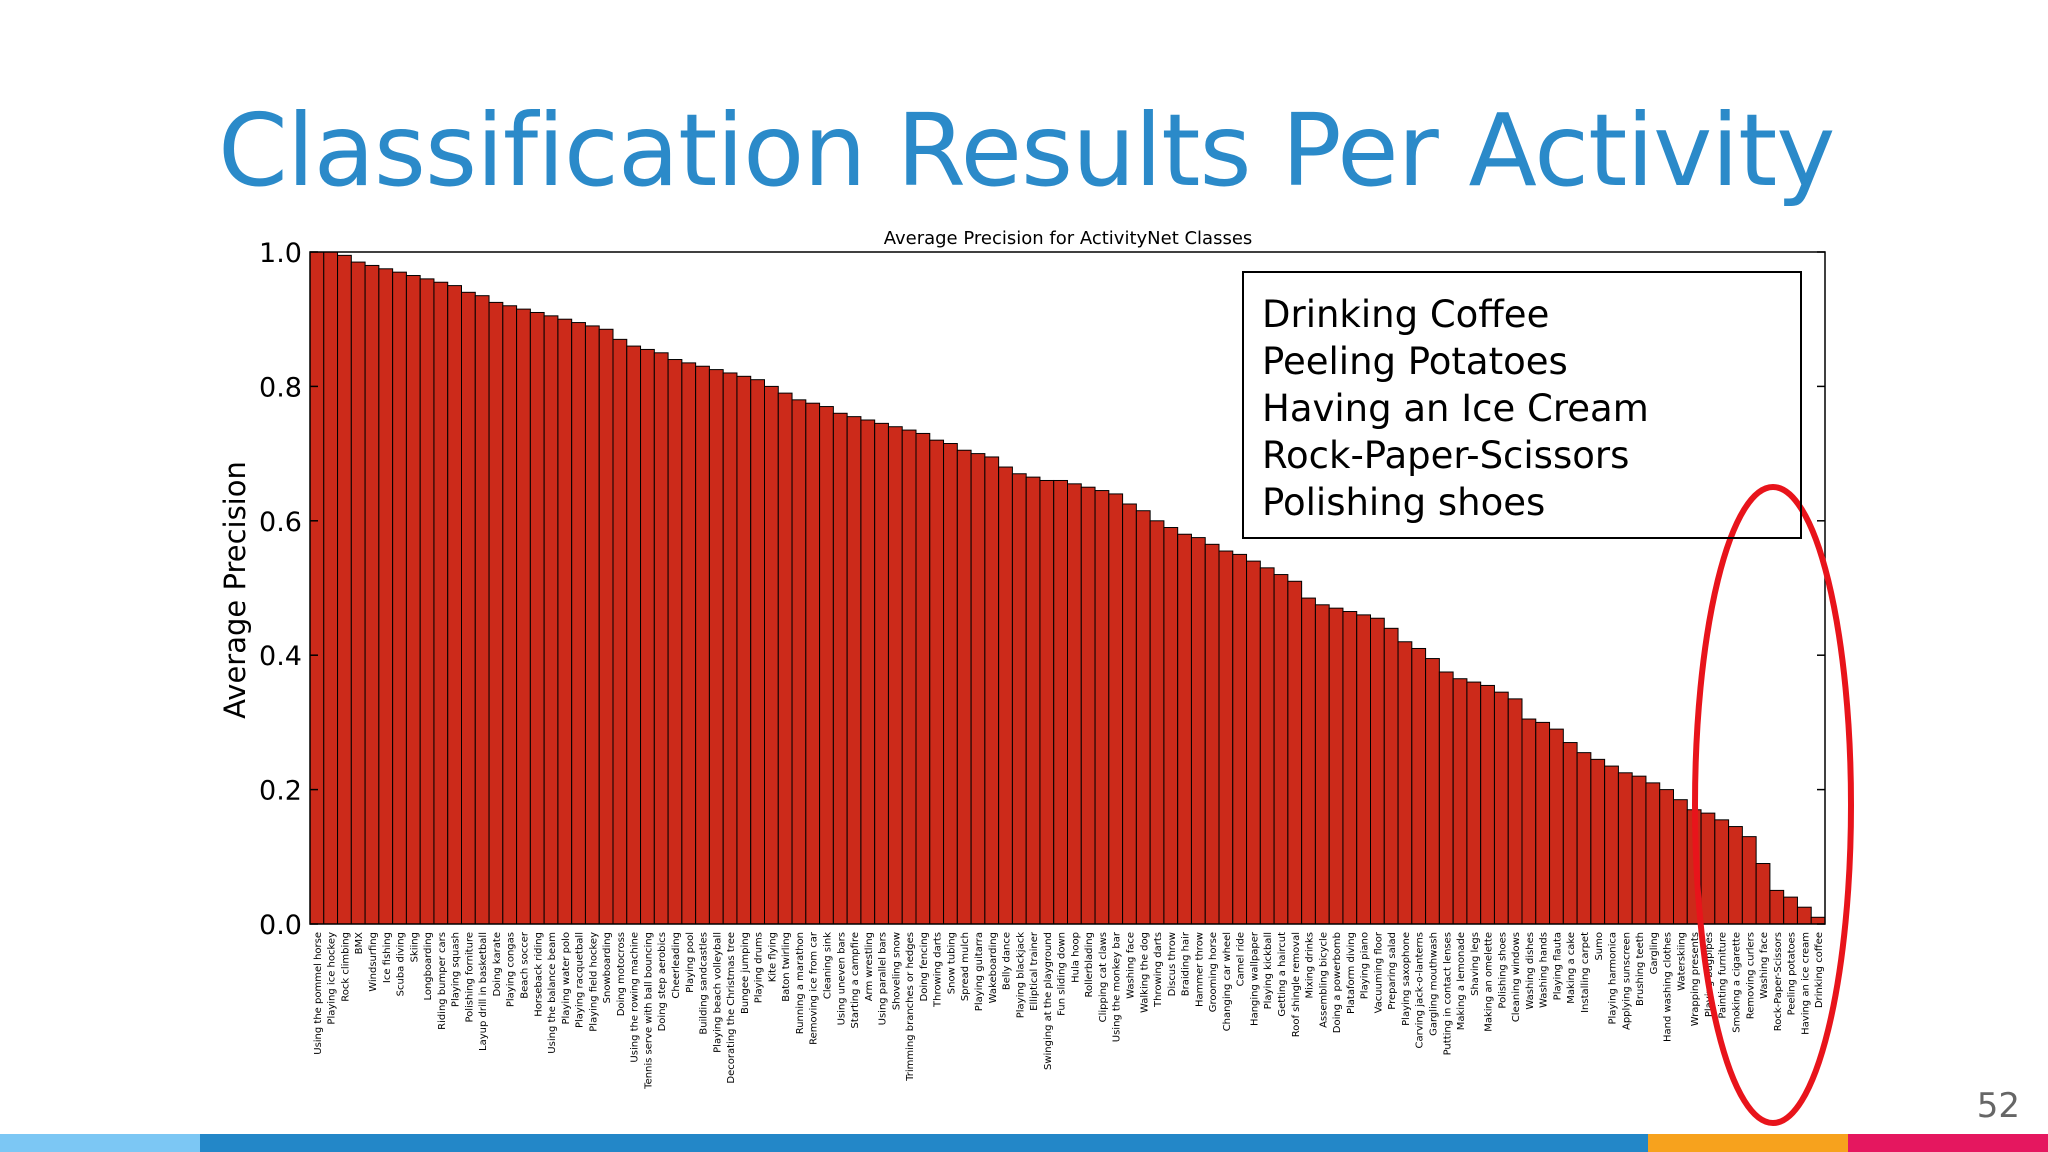 Image resolution: width=2048 pixels, height=1152 pixels. I want to click on y-axis-label: Average Precision, so click(235, 590).